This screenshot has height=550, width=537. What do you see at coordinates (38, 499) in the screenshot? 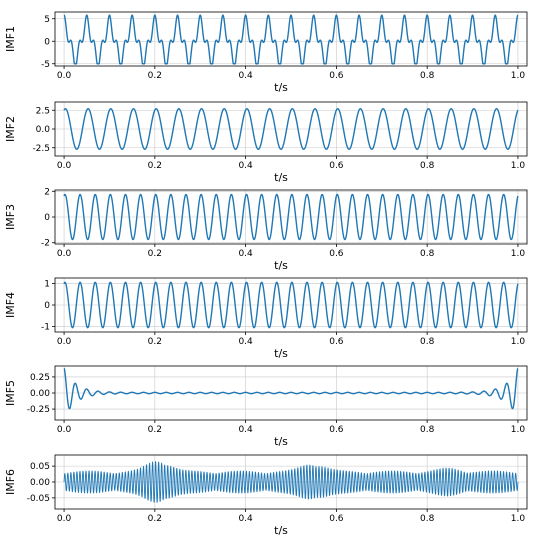
I see `y-tick-label: -0.05` at bounding box center [38, 499].